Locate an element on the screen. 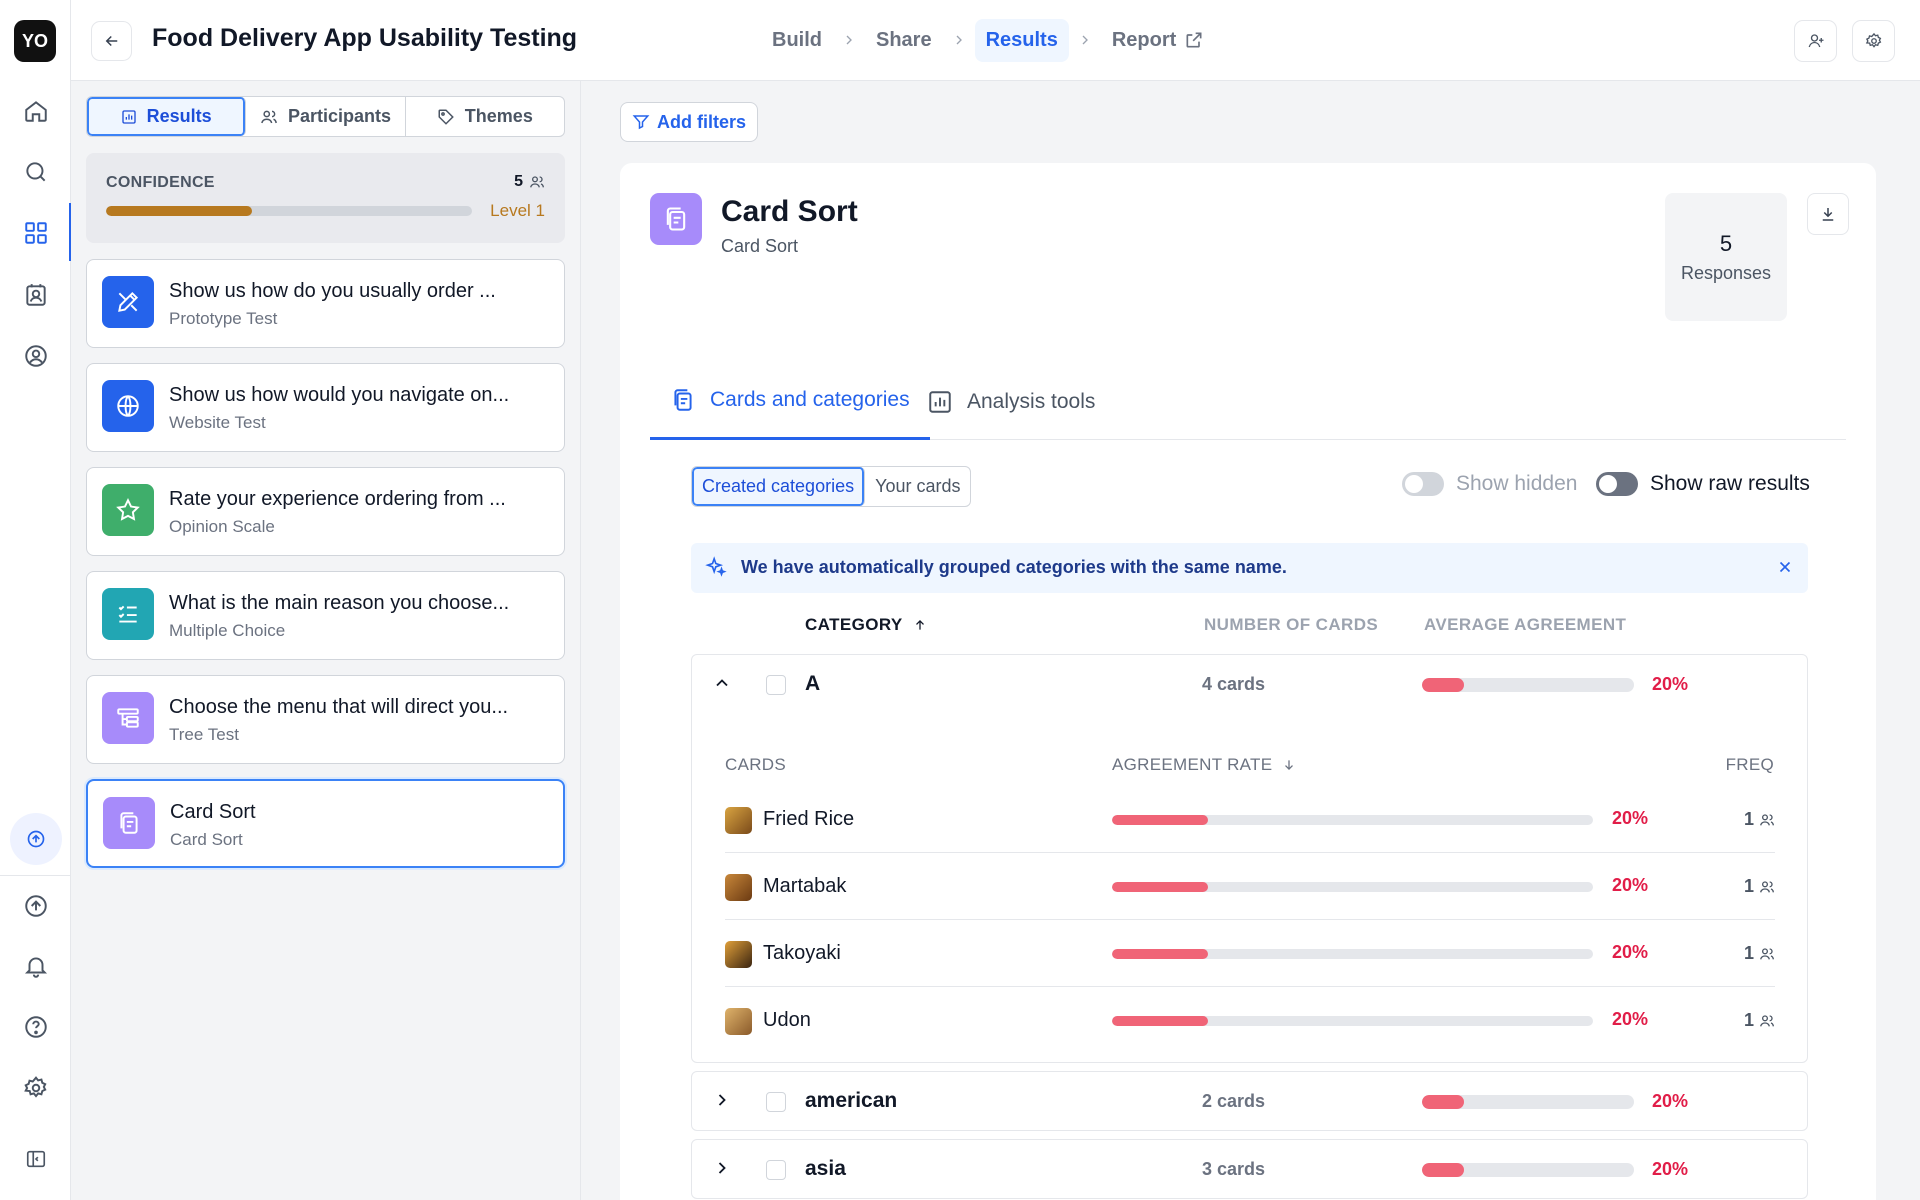 The height and width of the screenshot is (1200, 1920). category-card-count: 3 cards is located at coordinates (1234, 1169).